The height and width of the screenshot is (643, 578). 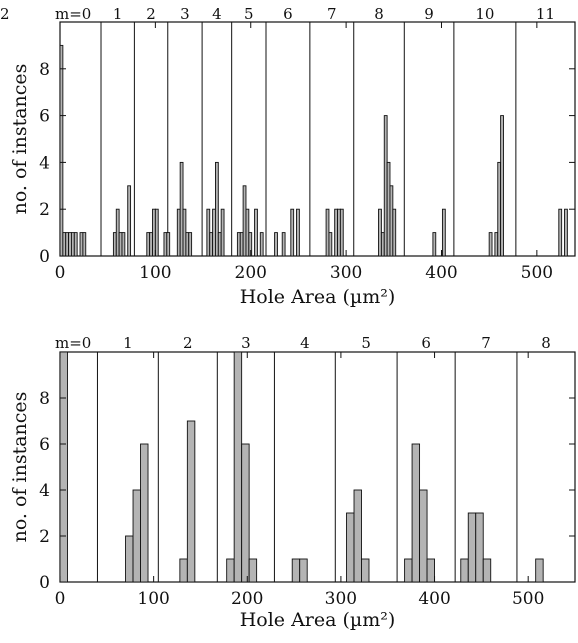 I want to click on cluster-m-label: 11, so click(x=545, y=14).